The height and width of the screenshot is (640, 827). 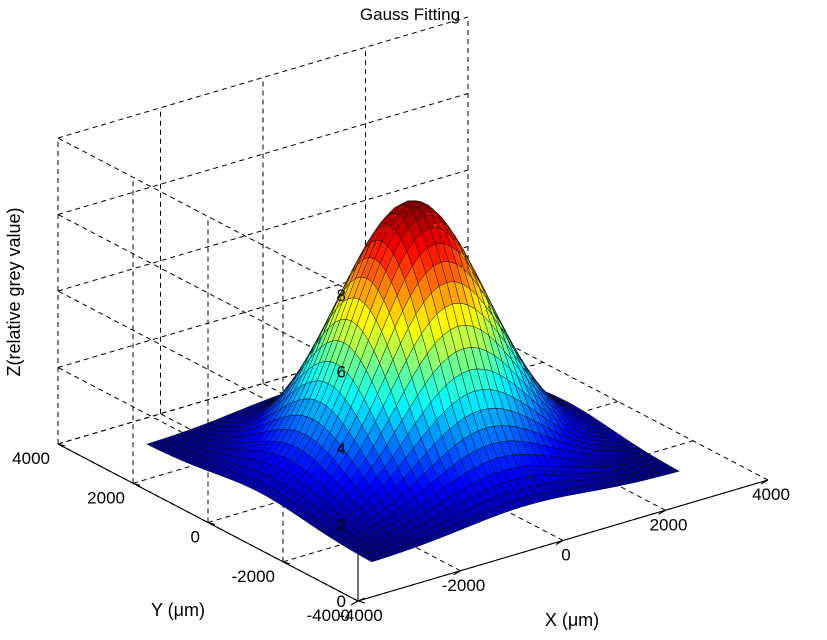 What do you see at coordinates (341, 525) in the screenshot?
I see `z-tick-label: 2` at bounding box center [341, 525].